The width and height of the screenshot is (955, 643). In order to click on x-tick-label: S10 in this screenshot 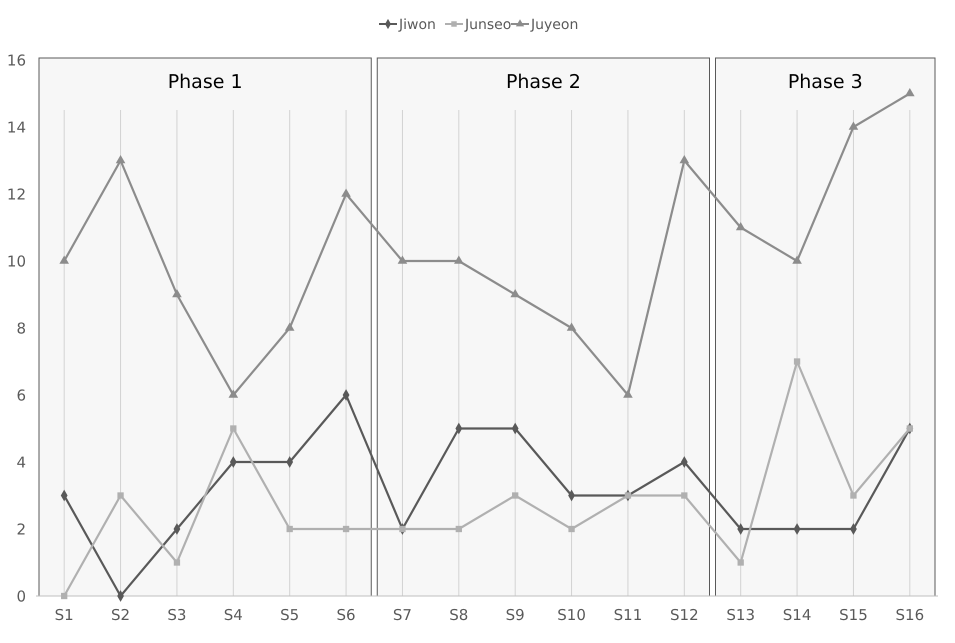, I will do `click(571, 615)`.